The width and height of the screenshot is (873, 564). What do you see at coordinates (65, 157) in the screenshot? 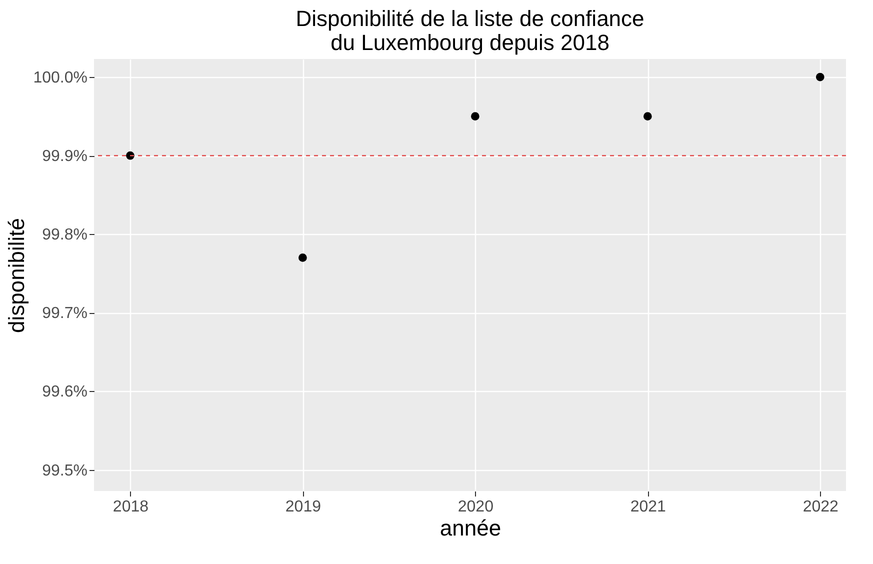
I see `y-tick-label: 99.9%` at bounding box center [65, 157].